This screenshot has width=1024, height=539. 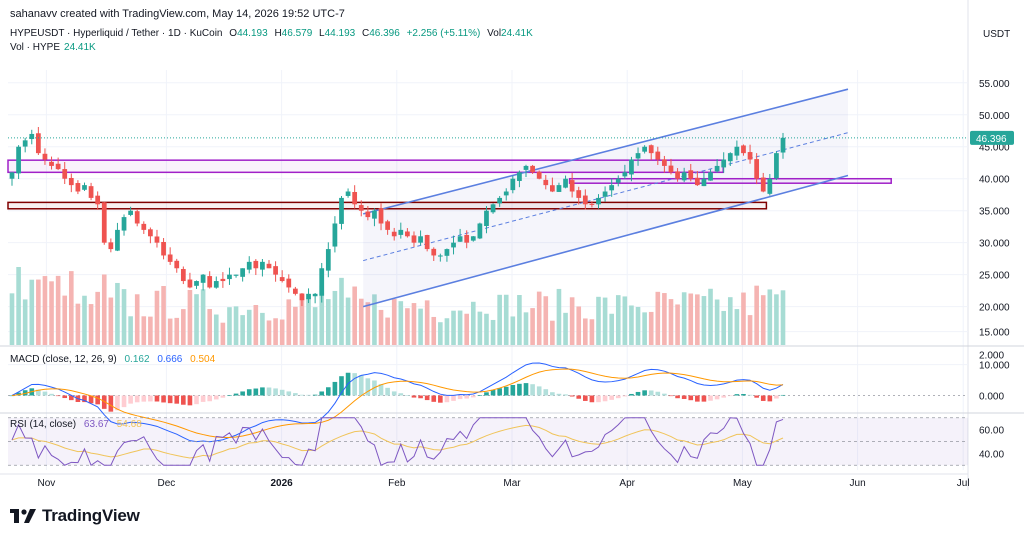 I want to click on price-tick-label: 20.000, so click(x=994, y=308).